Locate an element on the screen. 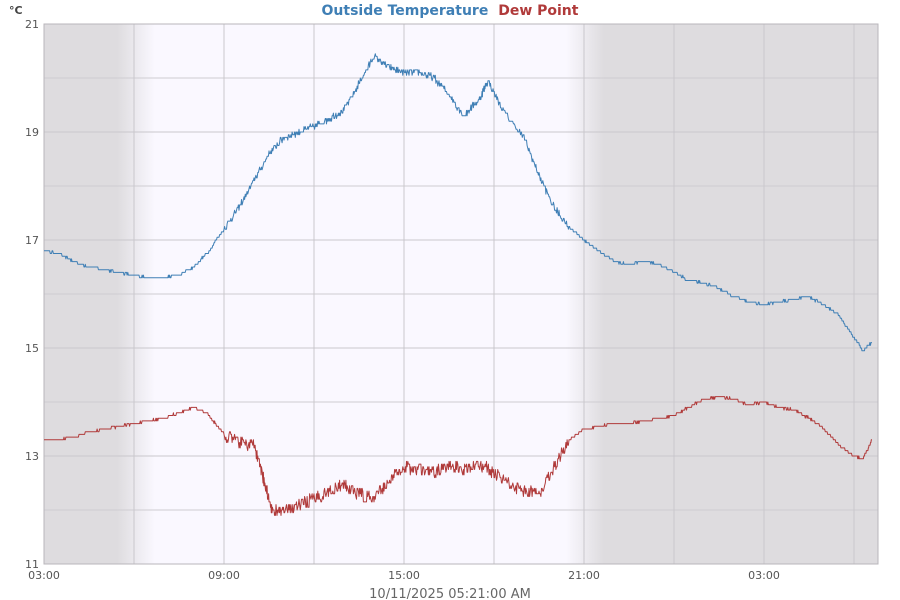  y-tick-label: 11 is located at coordinates (32, 564).